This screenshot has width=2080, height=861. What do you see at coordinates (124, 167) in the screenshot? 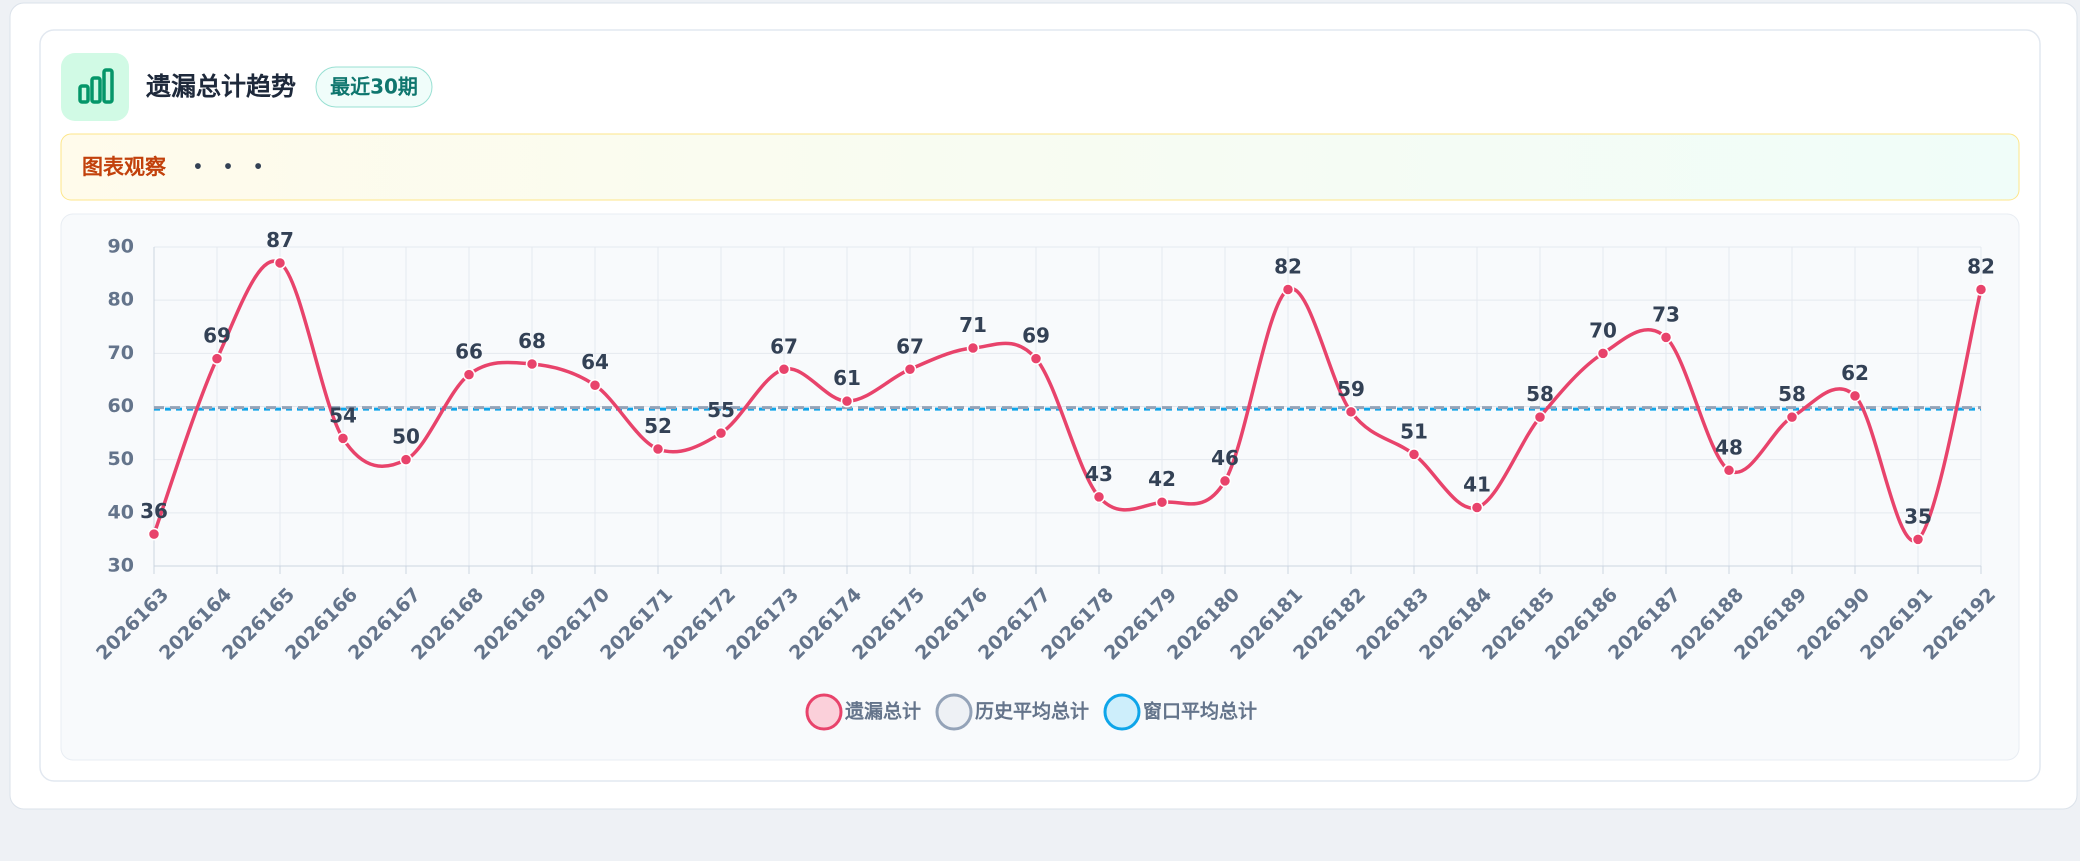
I see `observation-label: 图表观察` at bounding box center [124, 167].